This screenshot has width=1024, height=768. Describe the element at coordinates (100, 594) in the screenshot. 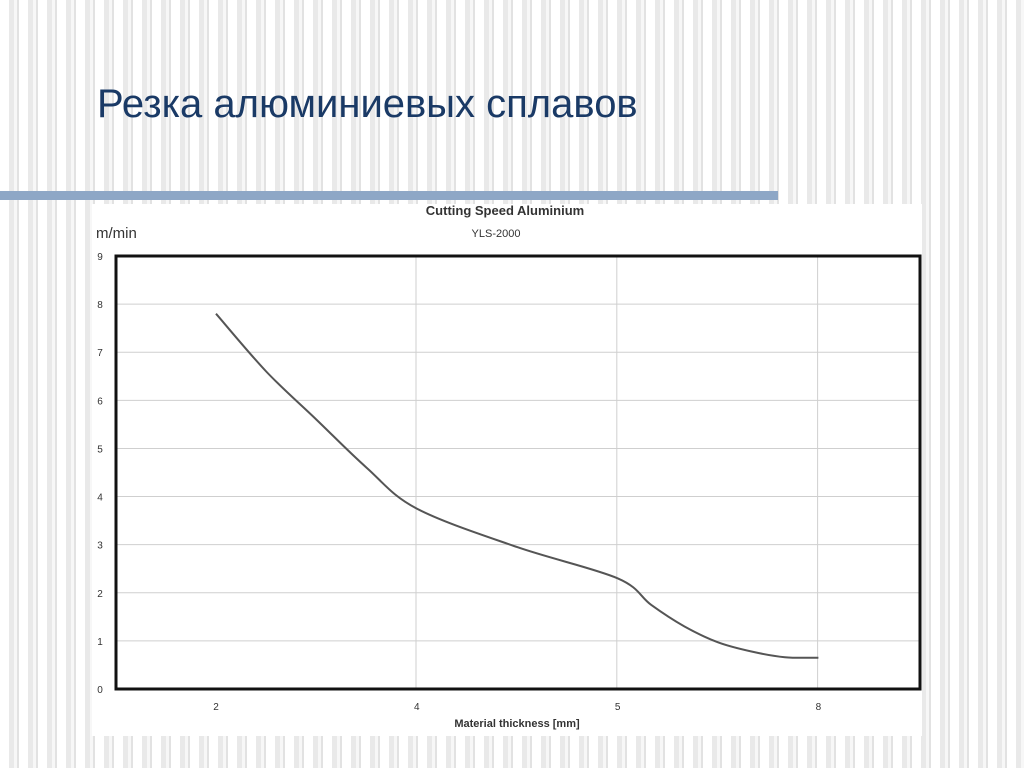

I see `y-tick-label: 2` at that location.